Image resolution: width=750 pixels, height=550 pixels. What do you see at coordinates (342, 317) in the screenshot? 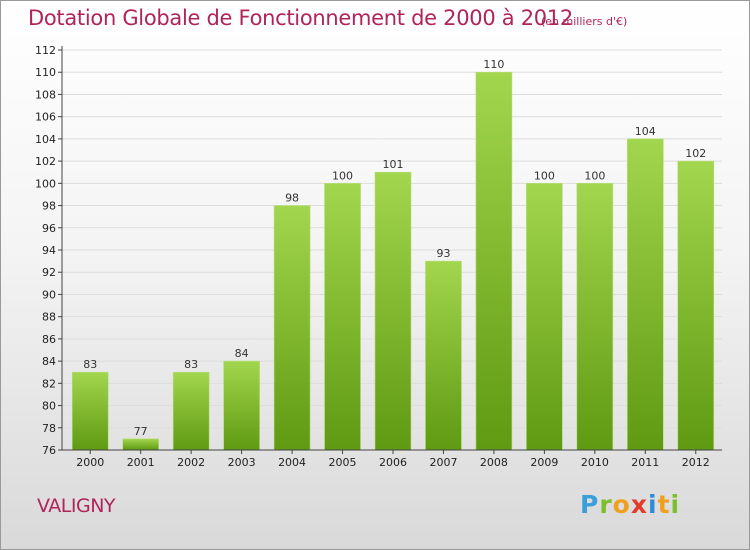
I see `bar-2005` at bounding box center [342, 317].